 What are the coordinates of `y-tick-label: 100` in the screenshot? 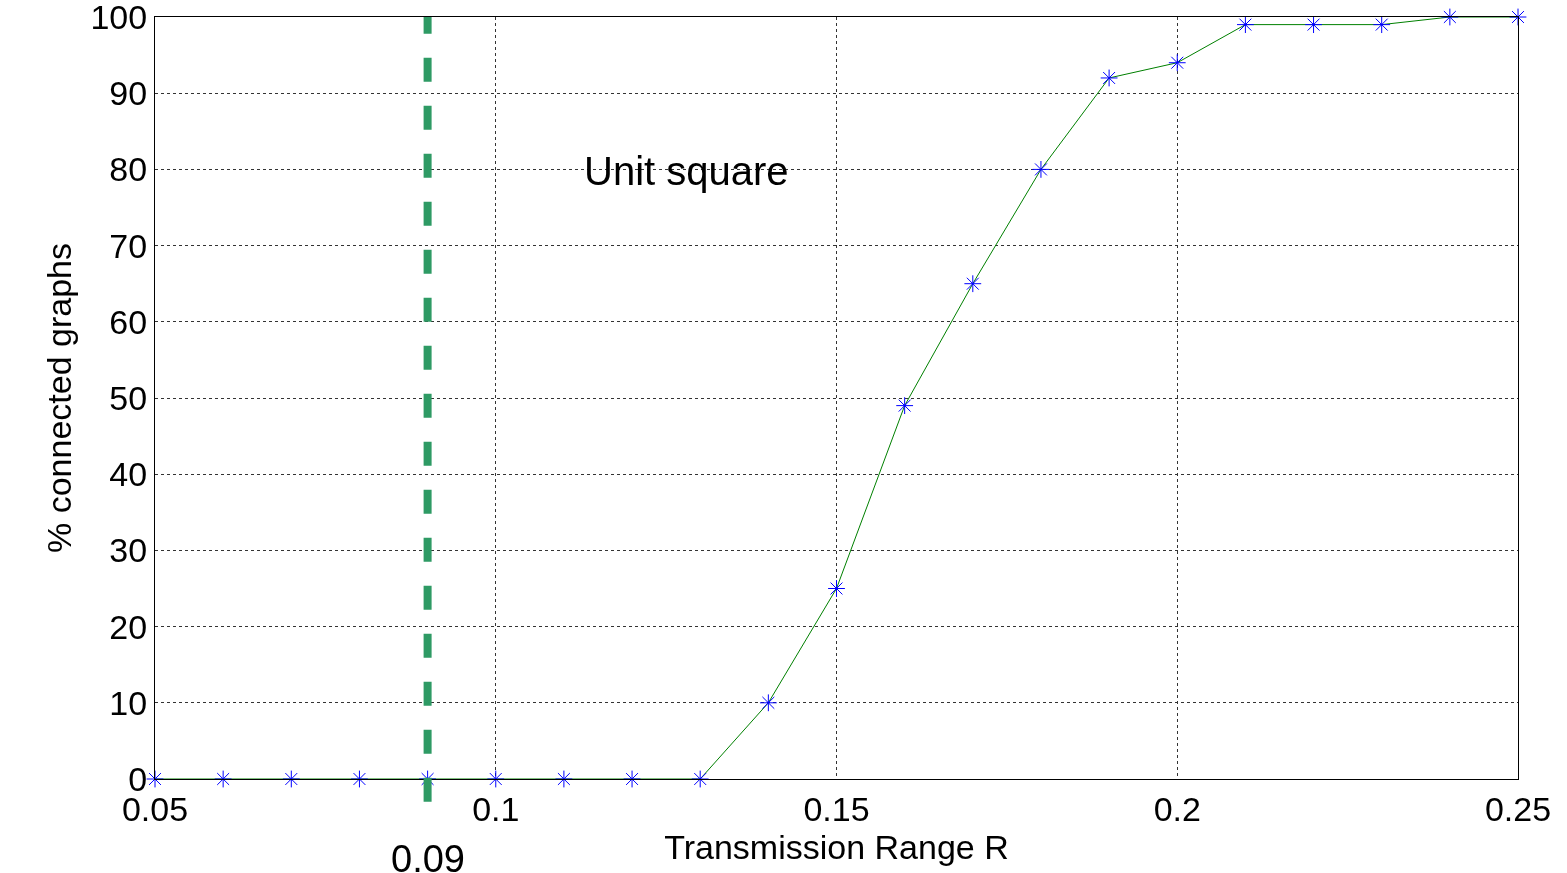 It's located at (119, 18).